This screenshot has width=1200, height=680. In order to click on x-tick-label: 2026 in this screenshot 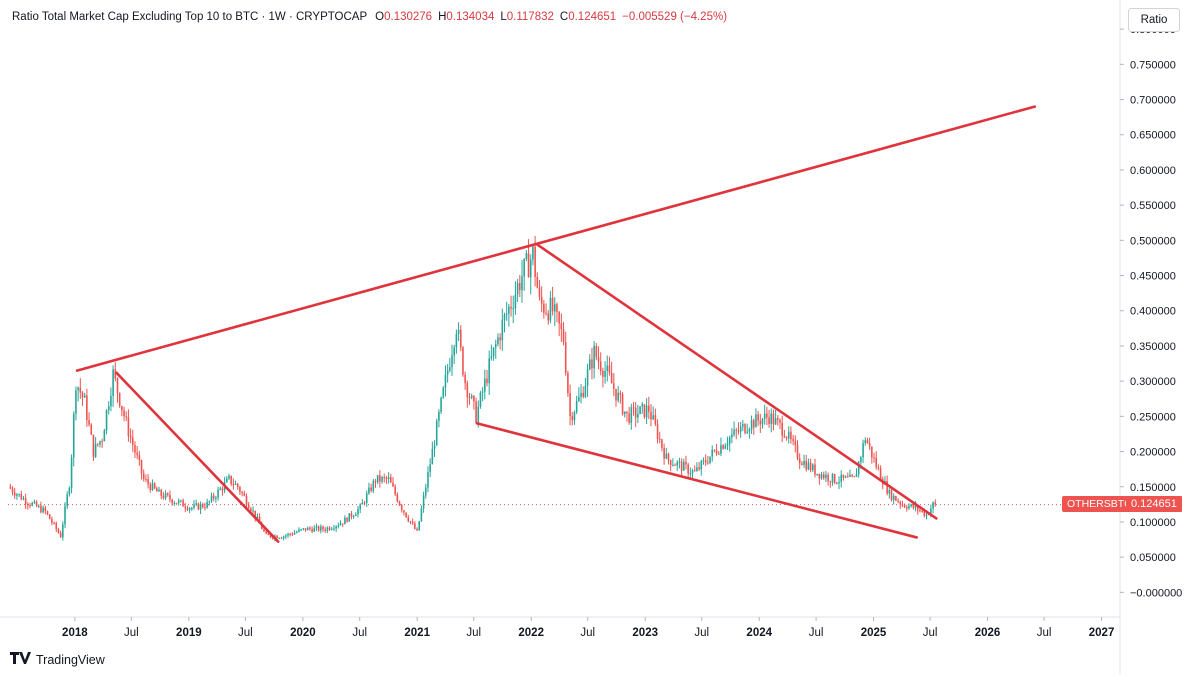, I will do `click(988, 633)`.